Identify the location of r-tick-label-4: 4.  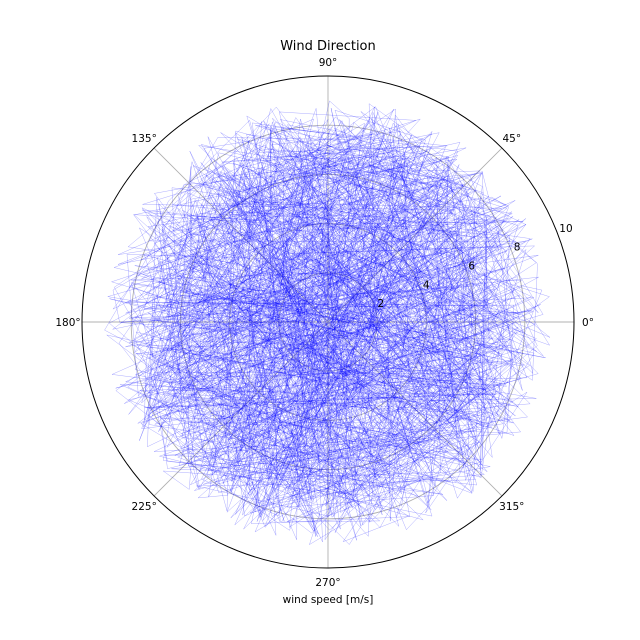
(426, 285).